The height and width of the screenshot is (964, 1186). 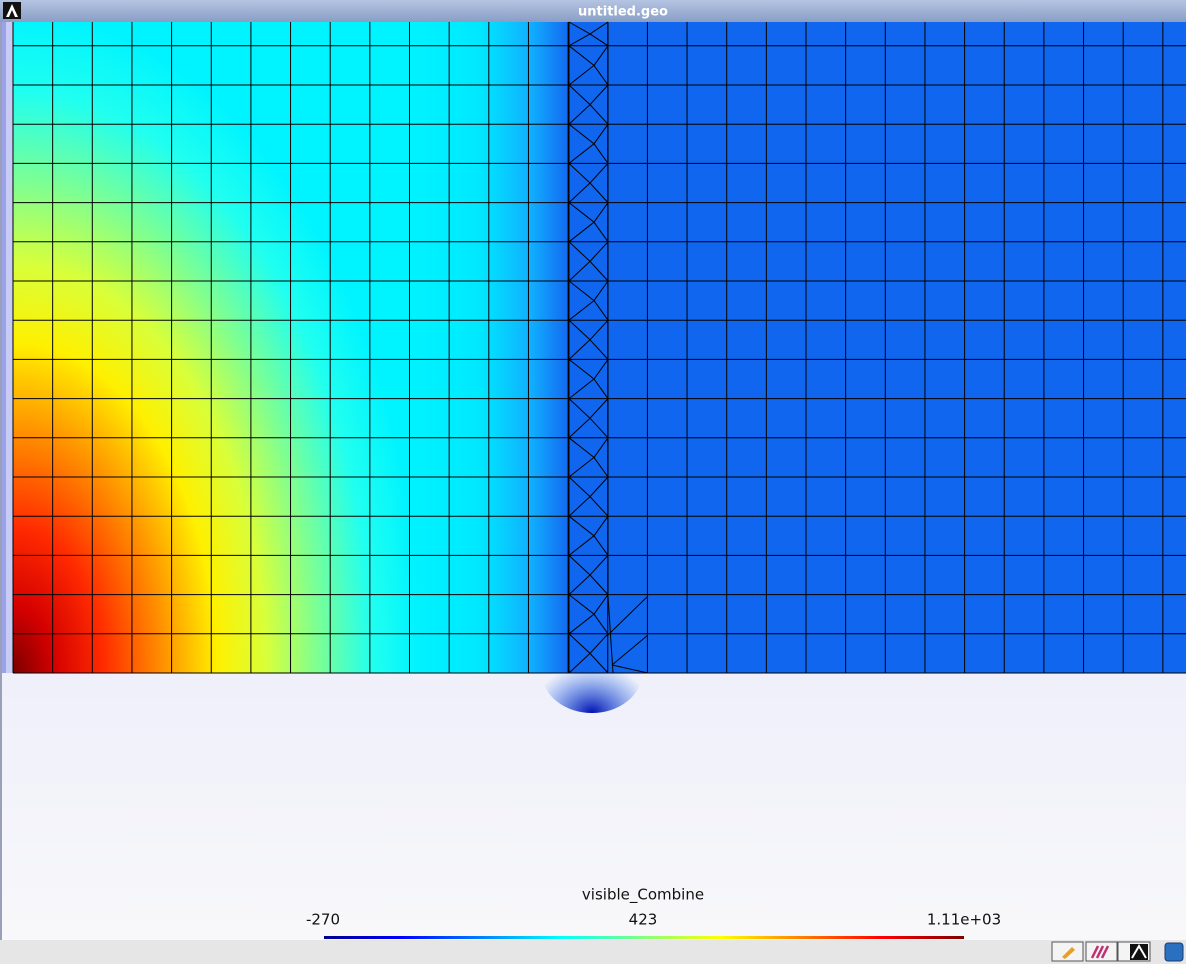 What do you see at coordinates (623, 12) in the screenshot?
I see `window-title: untitled.geo` at bounding box center [623, 12].